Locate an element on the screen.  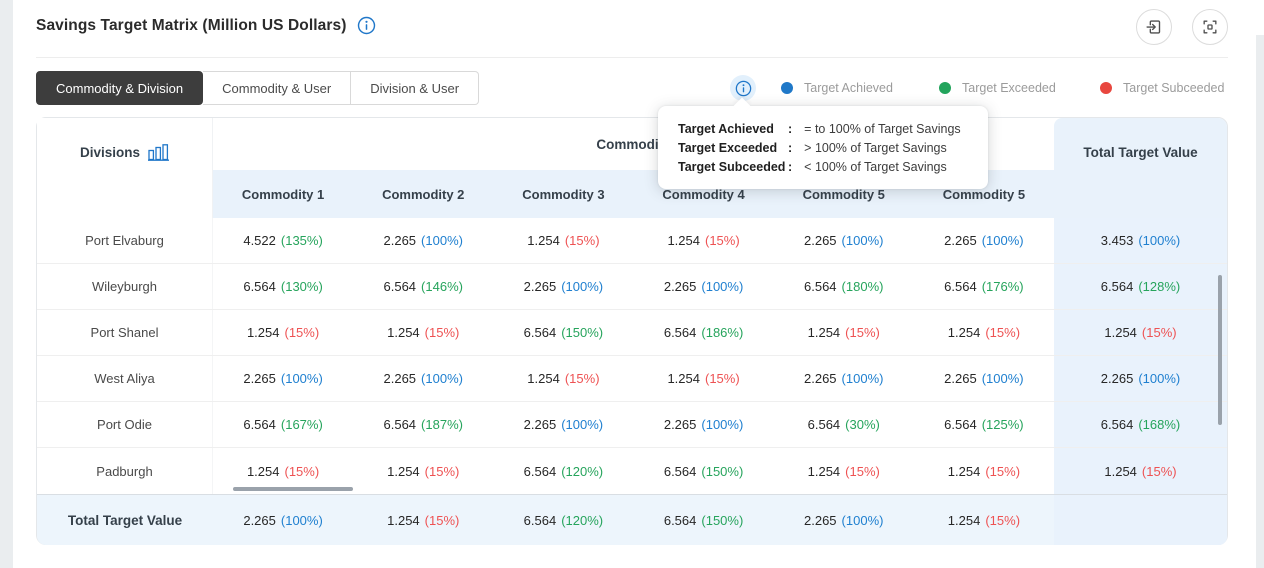
tooltip-row: Target Exceeded: > 100% of Target Savings is located at coordinates (824, 148).